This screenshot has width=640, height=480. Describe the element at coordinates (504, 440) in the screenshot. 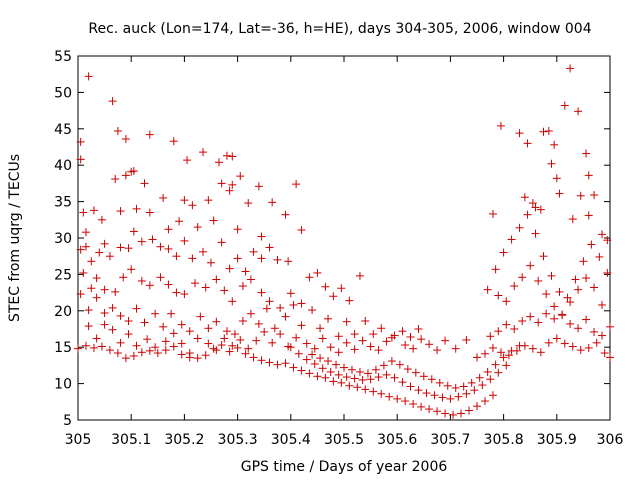

I see `x-tick-label: 305.8` at that location.